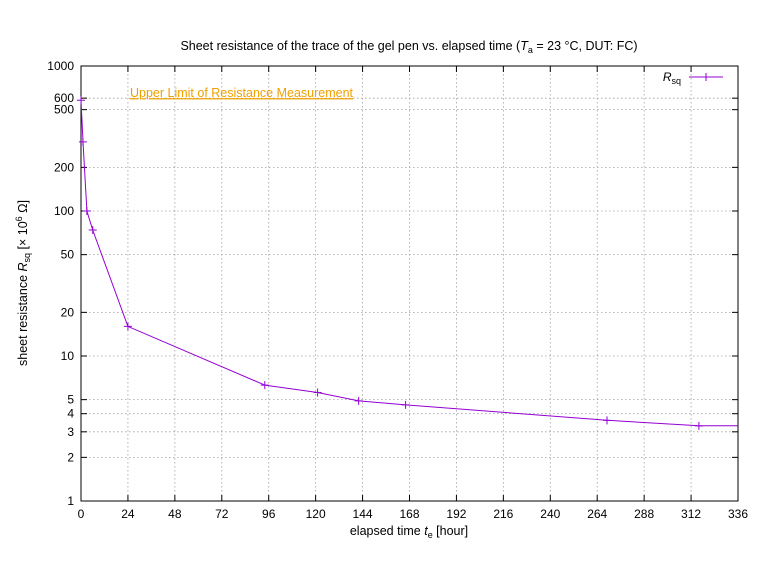 The width and height of the screenshot is (768, 576). Describe the element at coordinates (60, 66) in the screenshot. I see `y-tick-label: 1000` at that location.